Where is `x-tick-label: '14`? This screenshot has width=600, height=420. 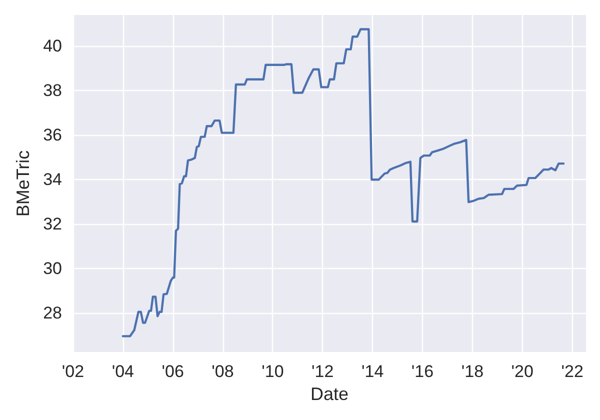 x-tick-label: '14 is located at coordinates (373, 371).